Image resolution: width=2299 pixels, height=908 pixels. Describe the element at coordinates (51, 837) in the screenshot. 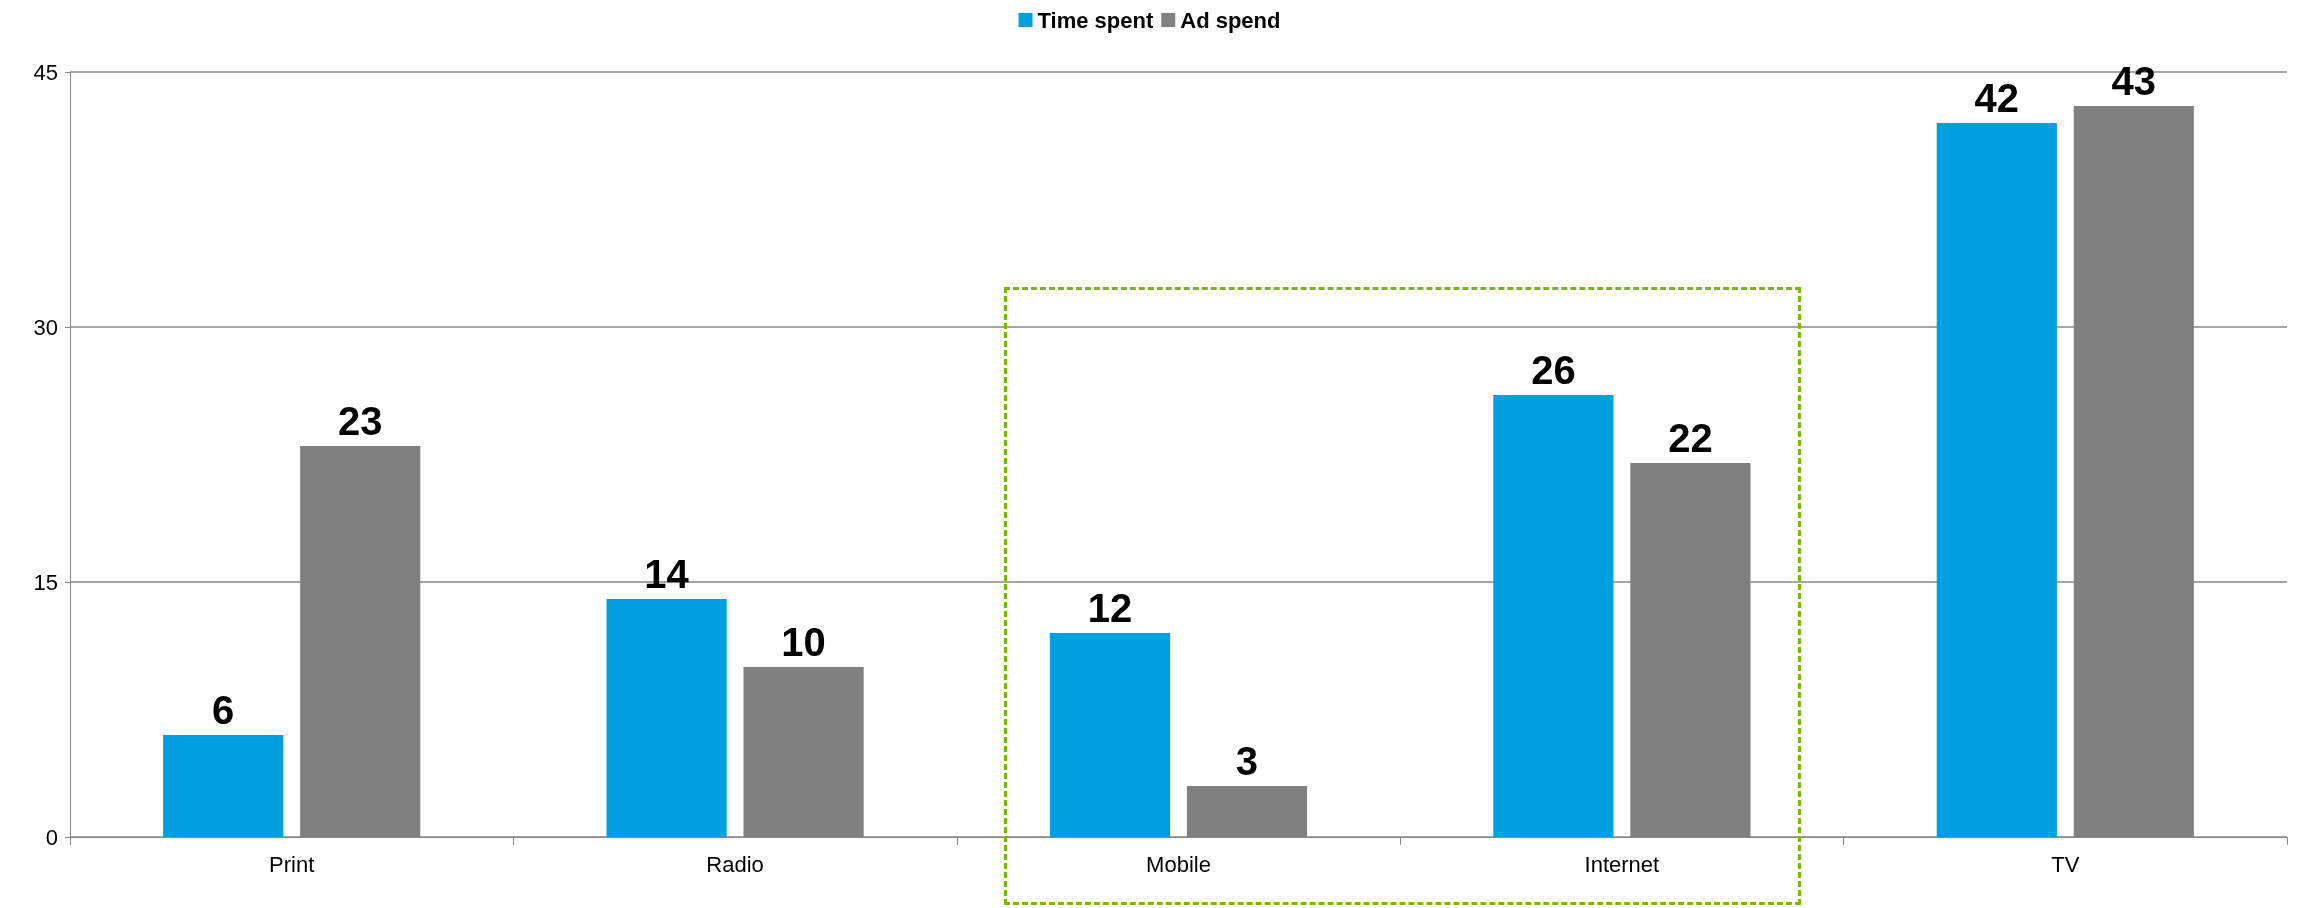

I see `y-tick-label: 0` at that location.